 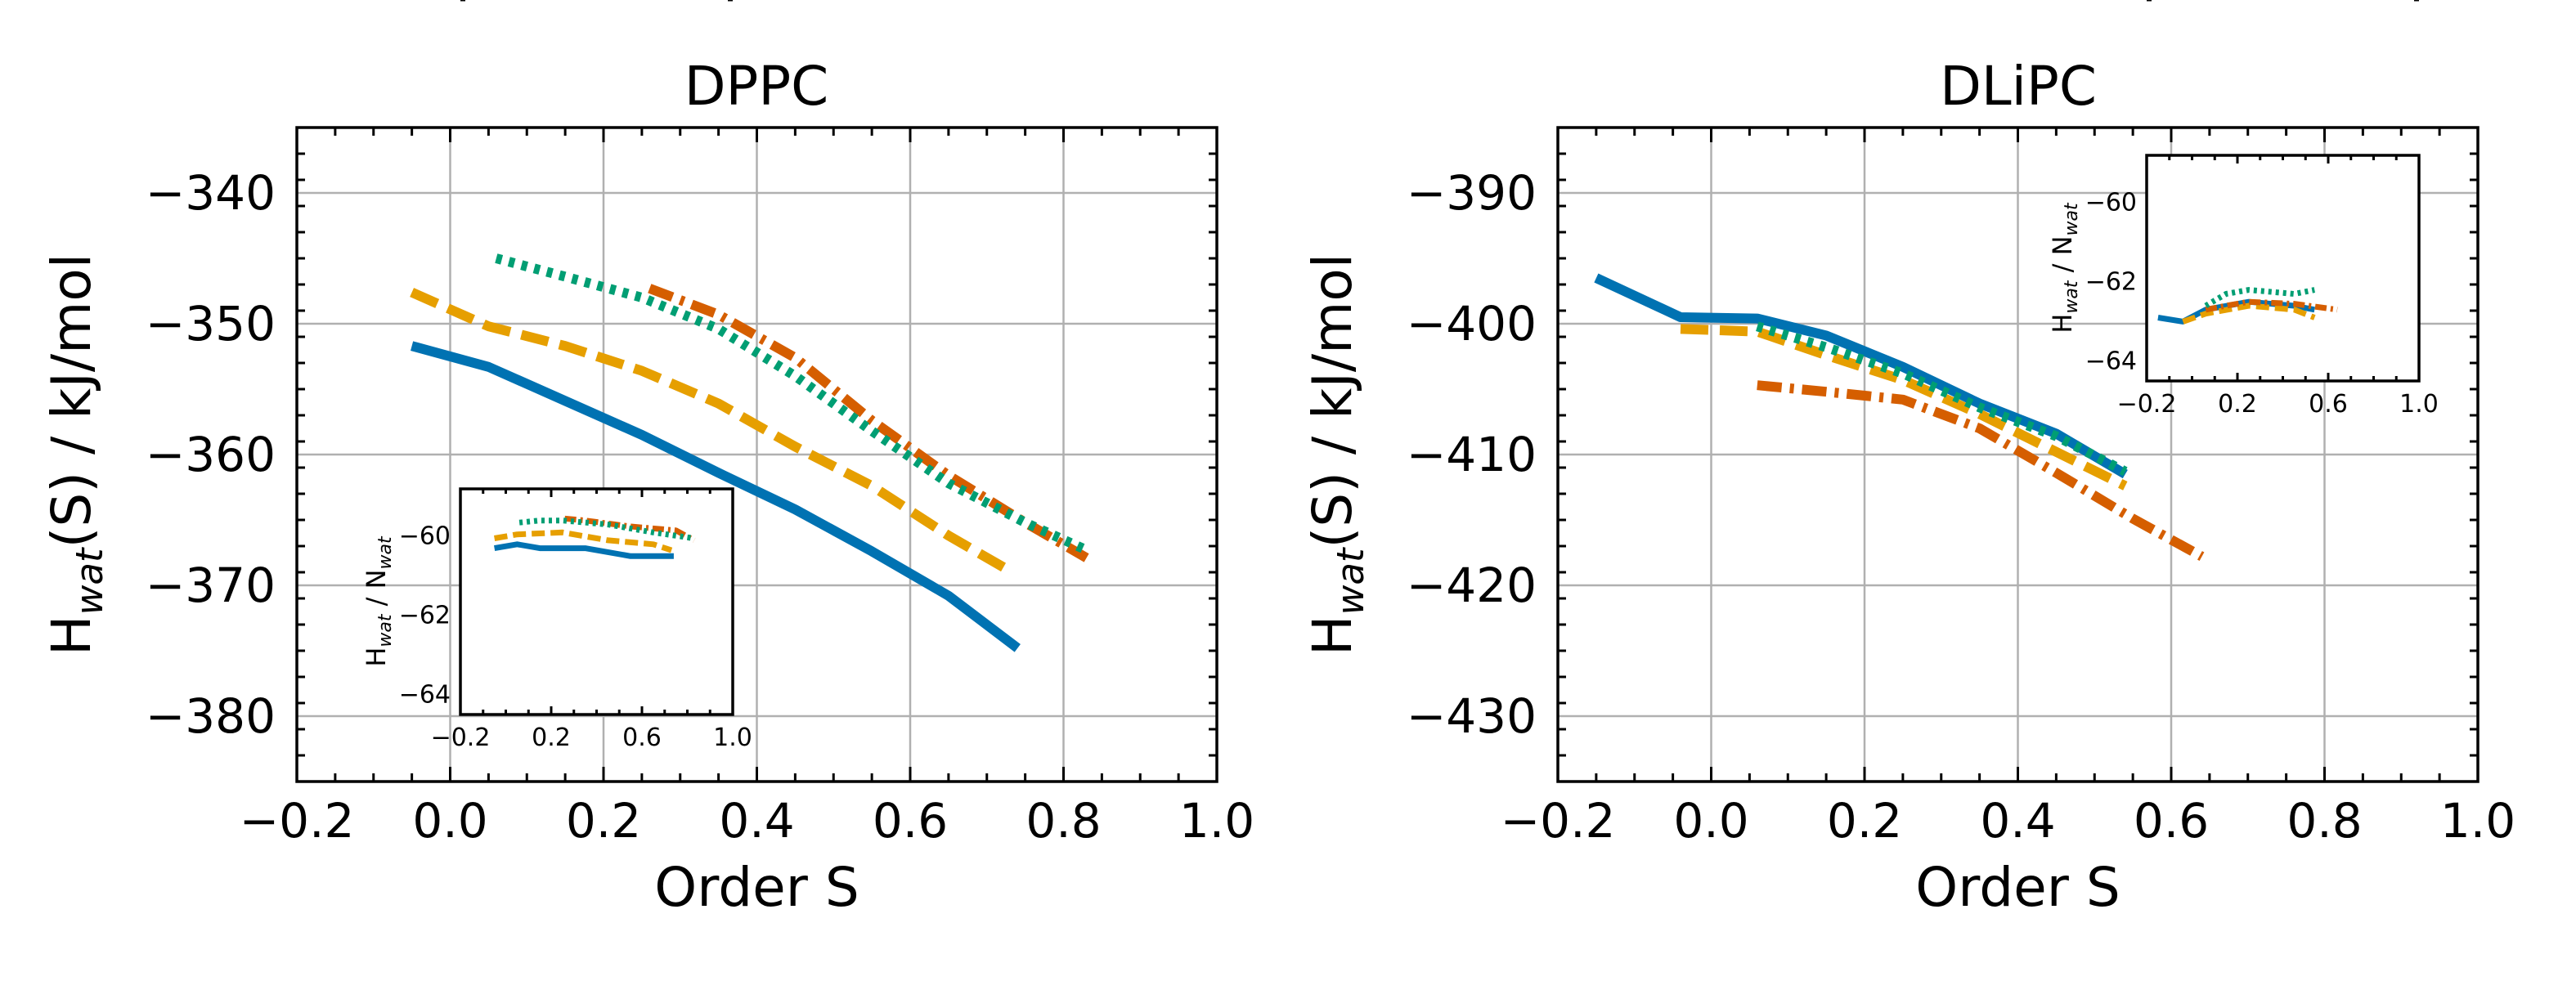 What do you see at coordinates (211, 324) in the screenshot?
I see `main-ytick-label: −350` at bounding box center [211, 324].